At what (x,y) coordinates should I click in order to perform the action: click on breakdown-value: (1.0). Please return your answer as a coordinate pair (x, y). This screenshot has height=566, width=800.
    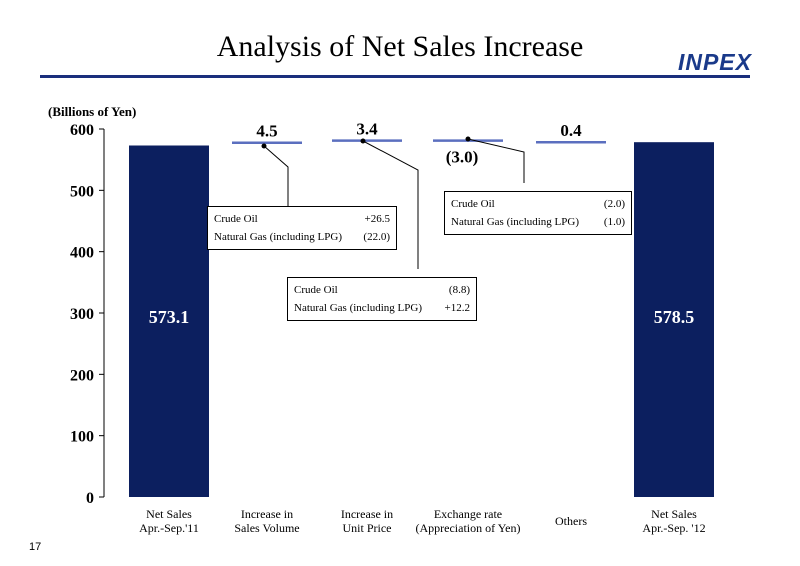
    Looking at the image, I should click on (614, 222).